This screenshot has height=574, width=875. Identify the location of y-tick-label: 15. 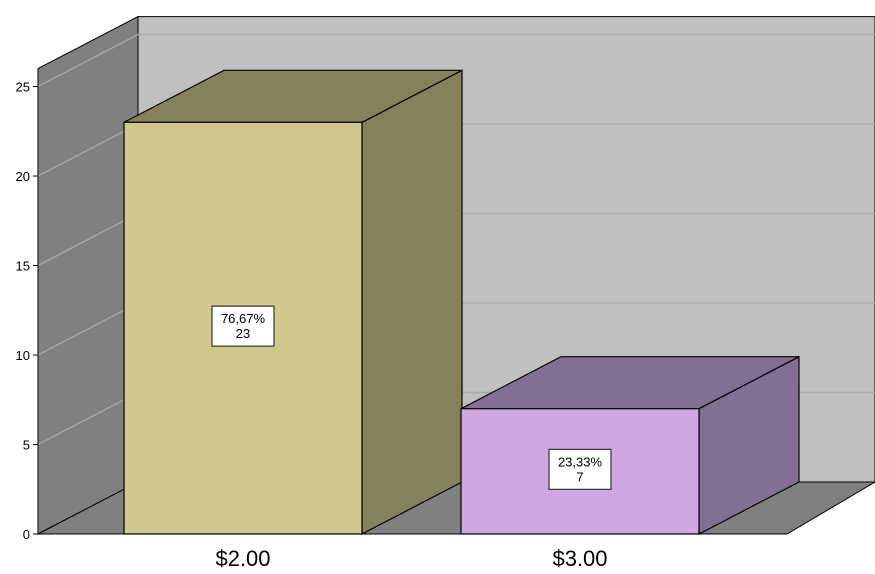
(23, 266).